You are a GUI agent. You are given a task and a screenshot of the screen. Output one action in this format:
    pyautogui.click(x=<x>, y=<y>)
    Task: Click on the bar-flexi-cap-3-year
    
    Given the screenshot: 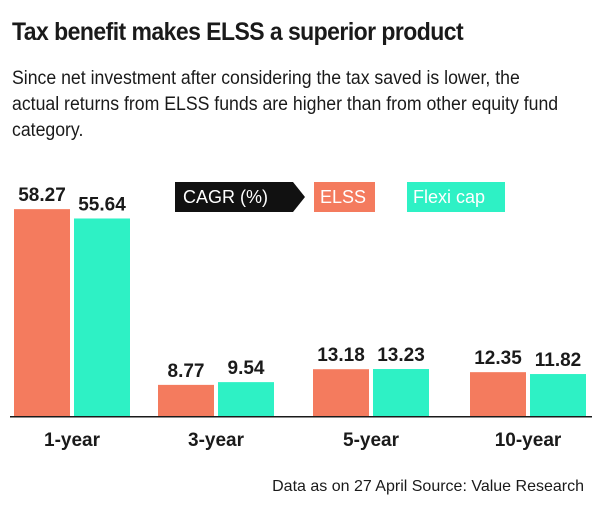 What is the action you would take?
    pyautogui.click(x=246, y=399)
    